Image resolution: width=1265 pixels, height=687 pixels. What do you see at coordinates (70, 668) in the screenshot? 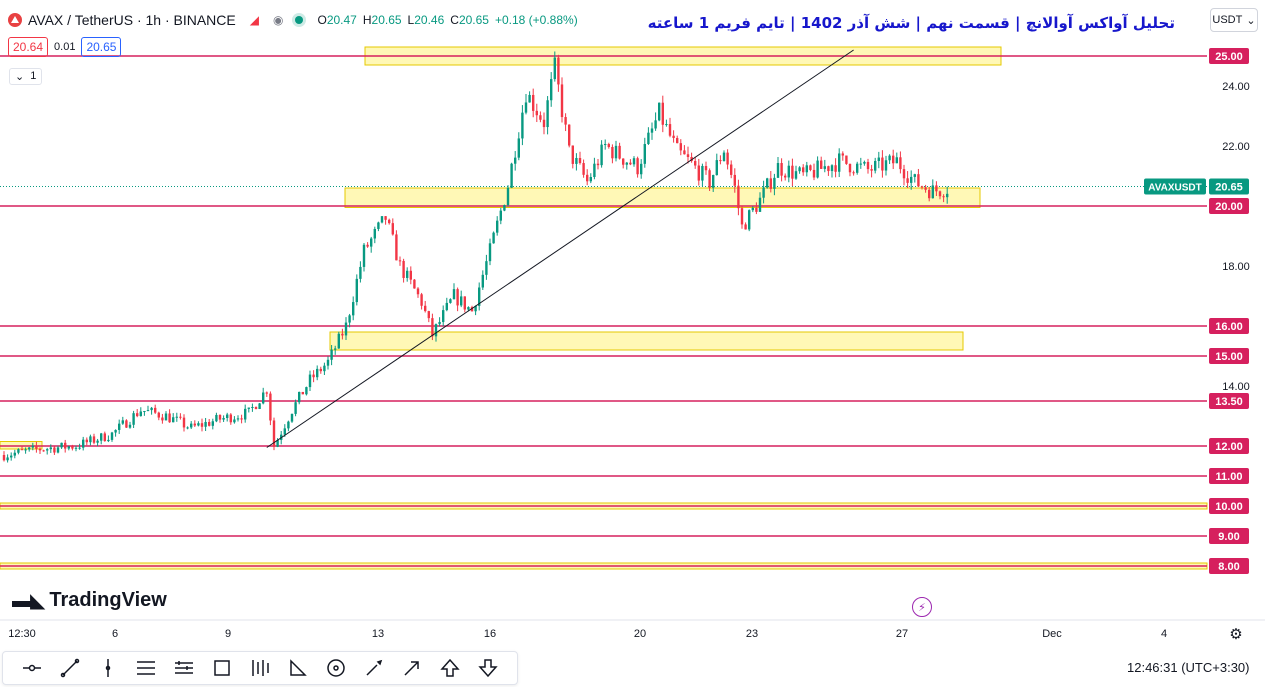
I see `trendline-tool-button` at bounding box center [70, 668].